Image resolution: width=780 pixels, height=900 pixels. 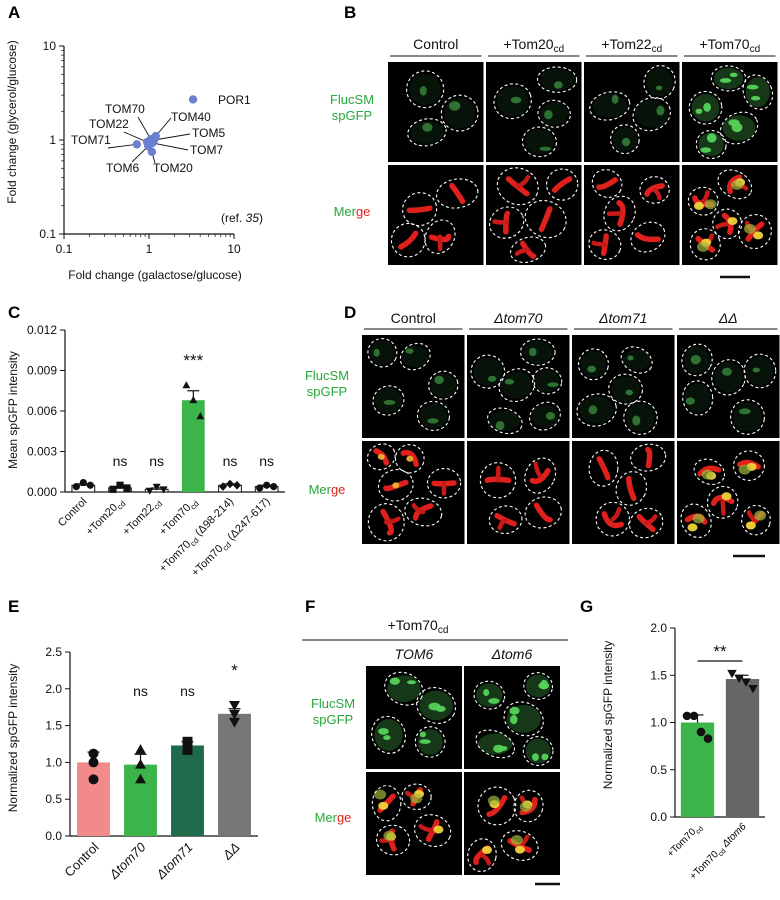 What do you see at coordinates (53, 726) in the screenshot?
I see `panel-e-y-tick-label: 1.5` at bounding box center [53, 726].